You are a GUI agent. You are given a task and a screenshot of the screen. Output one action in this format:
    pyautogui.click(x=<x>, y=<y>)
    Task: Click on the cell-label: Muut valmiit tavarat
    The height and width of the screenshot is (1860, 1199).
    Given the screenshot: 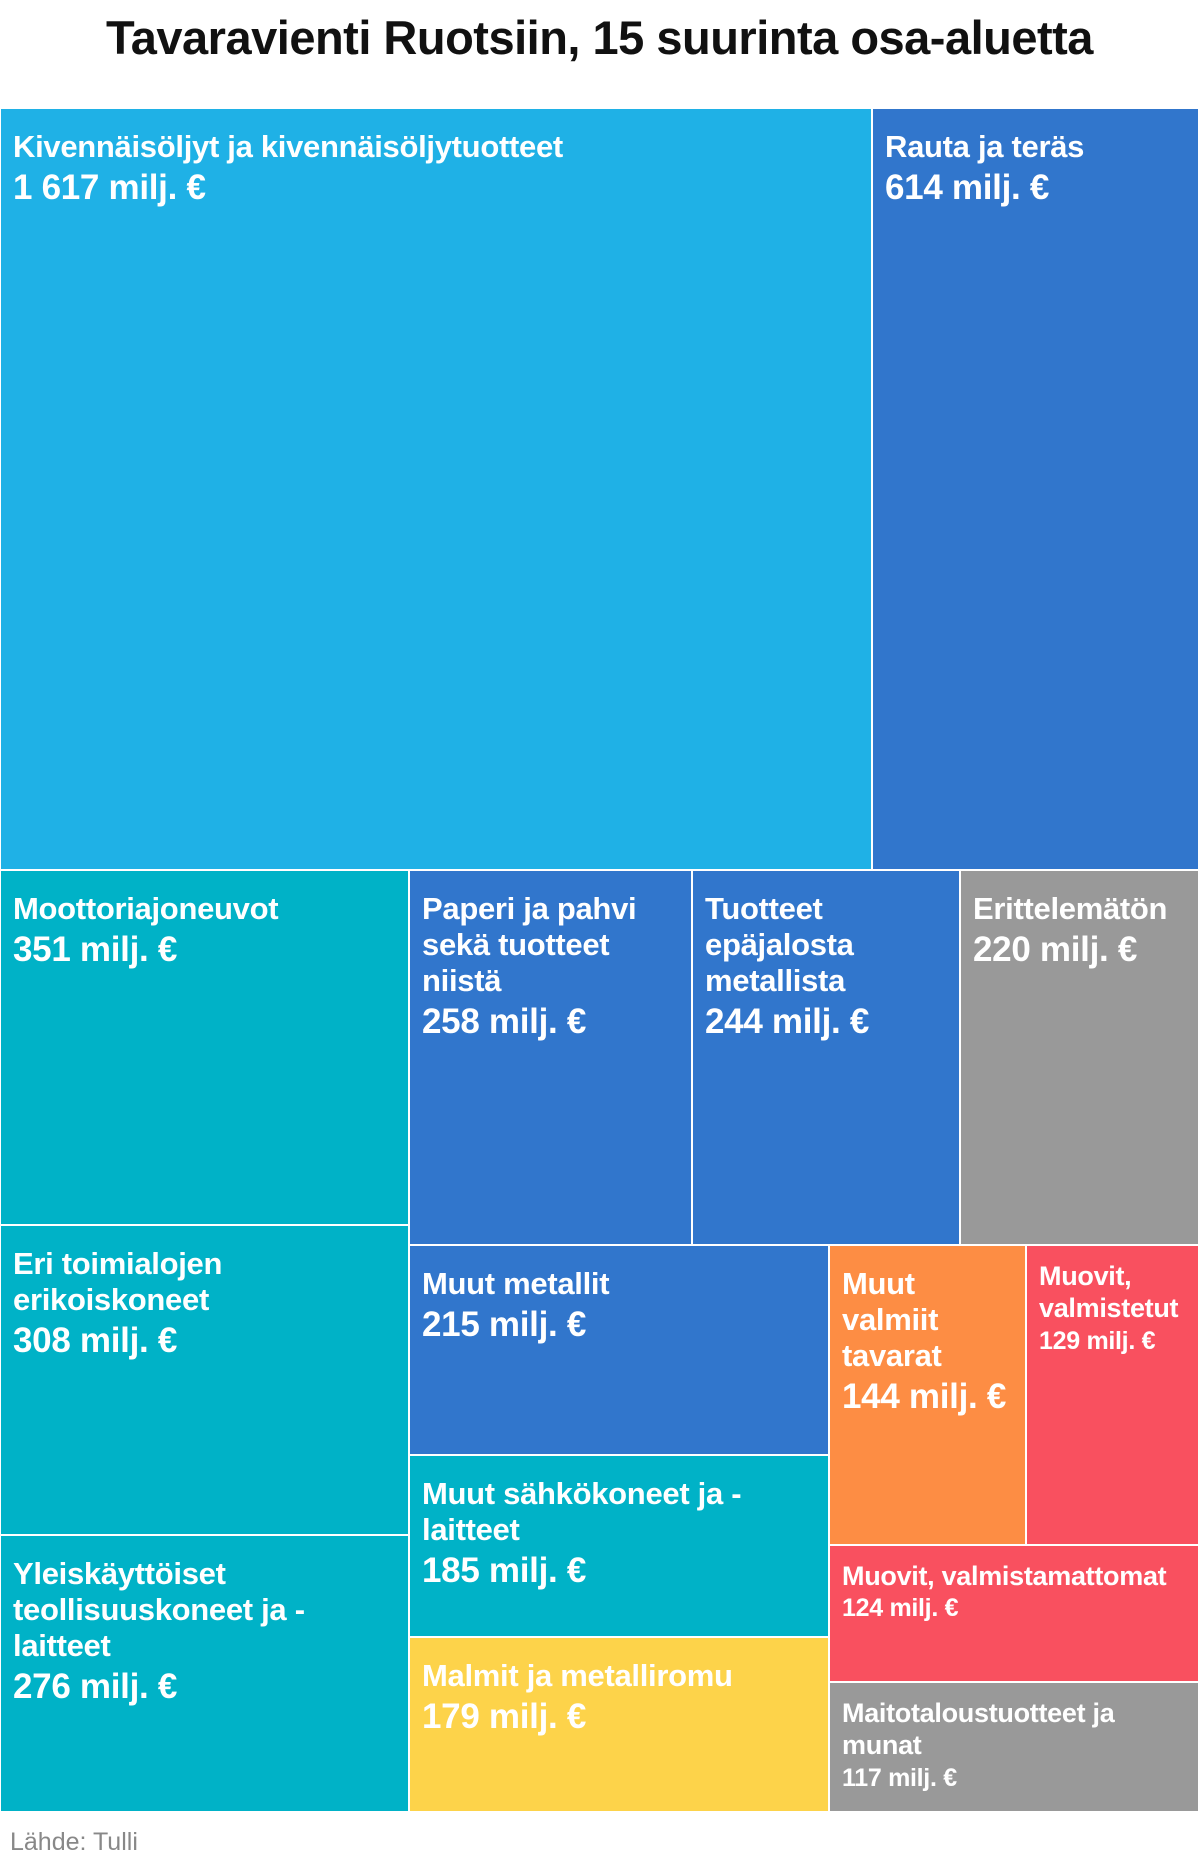 What is the action you would take?
    pyautogui.click(x=892, y=1319)
    